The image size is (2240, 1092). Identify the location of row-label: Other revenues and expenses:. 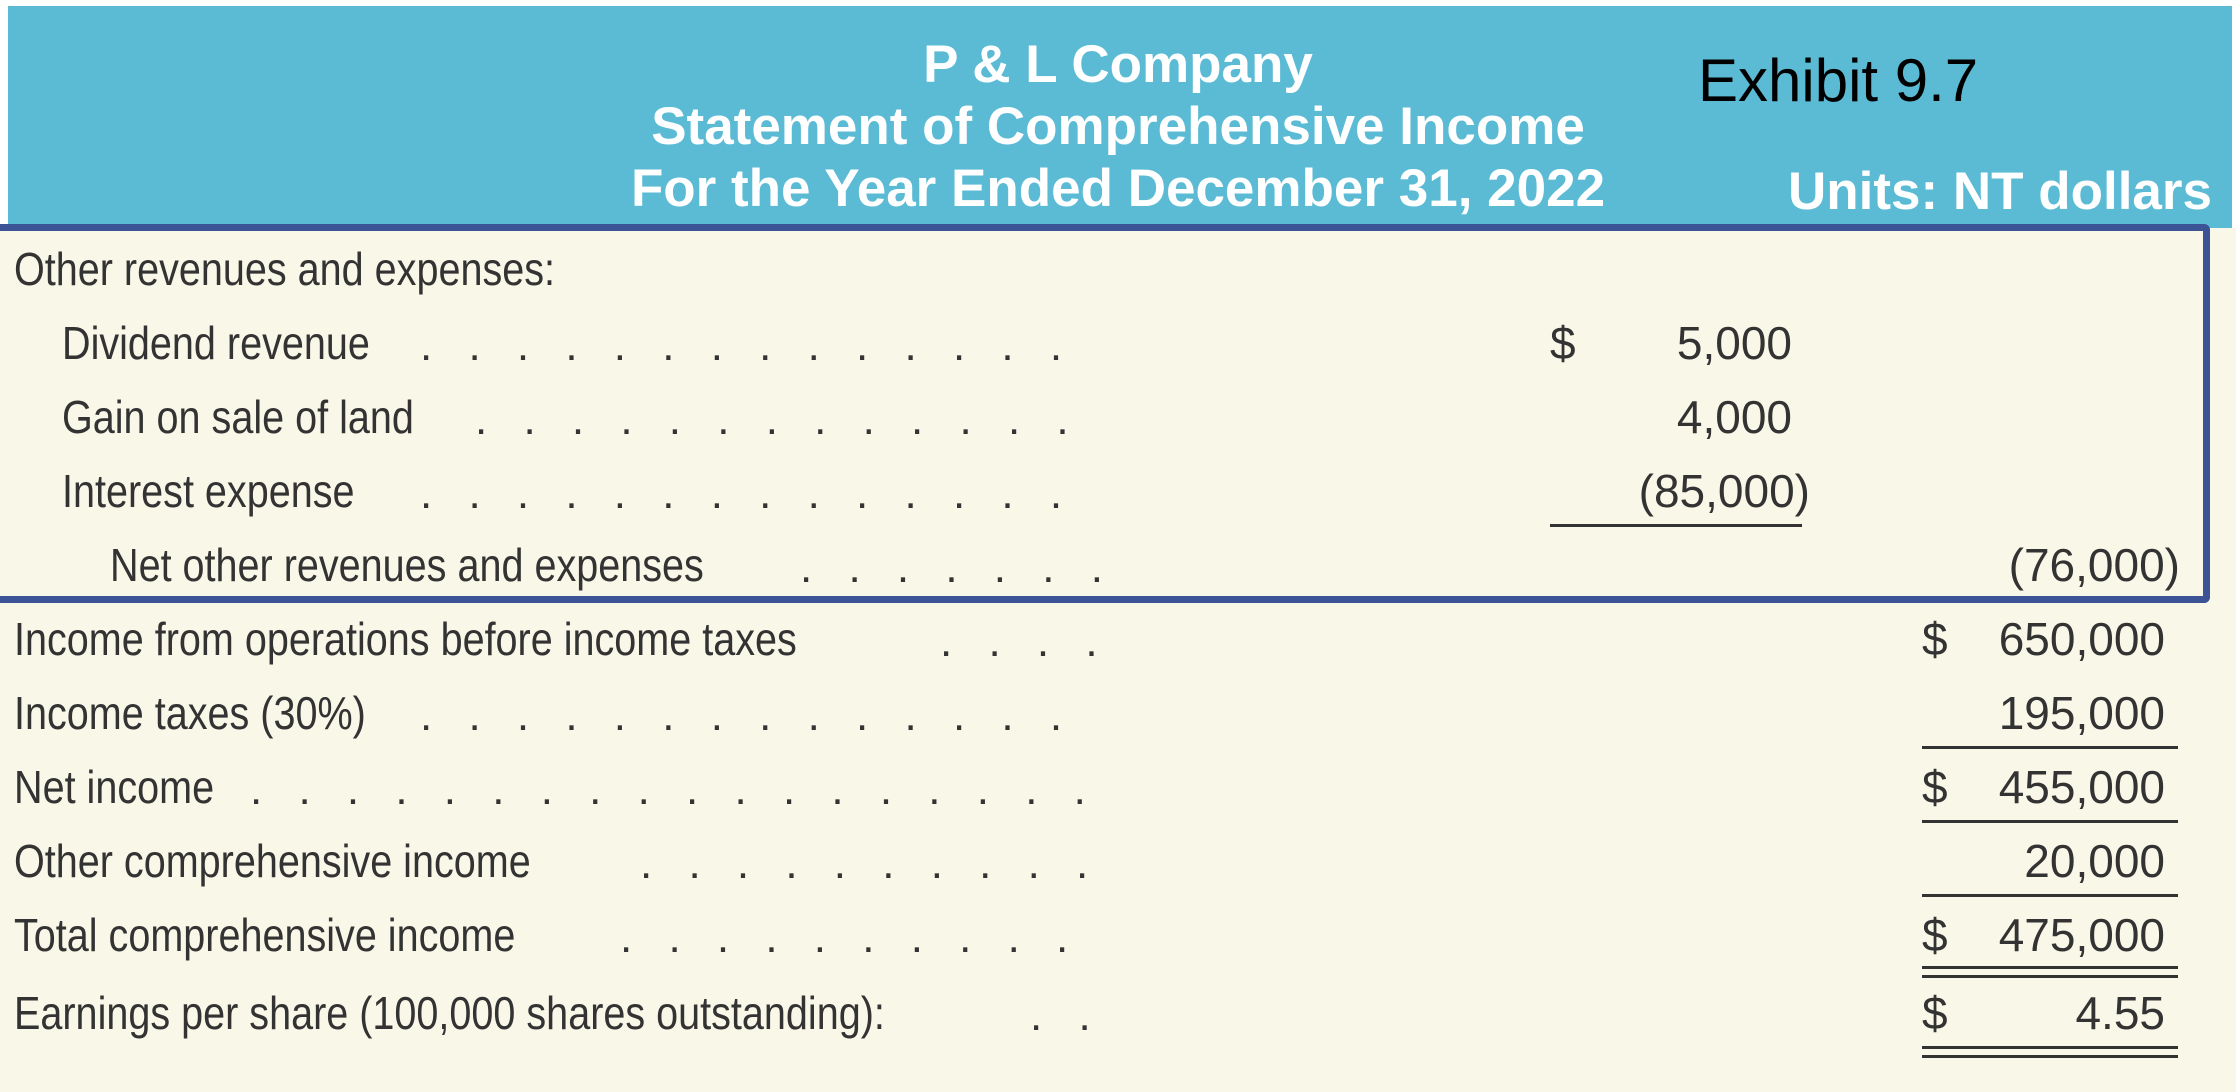
(285, 269).